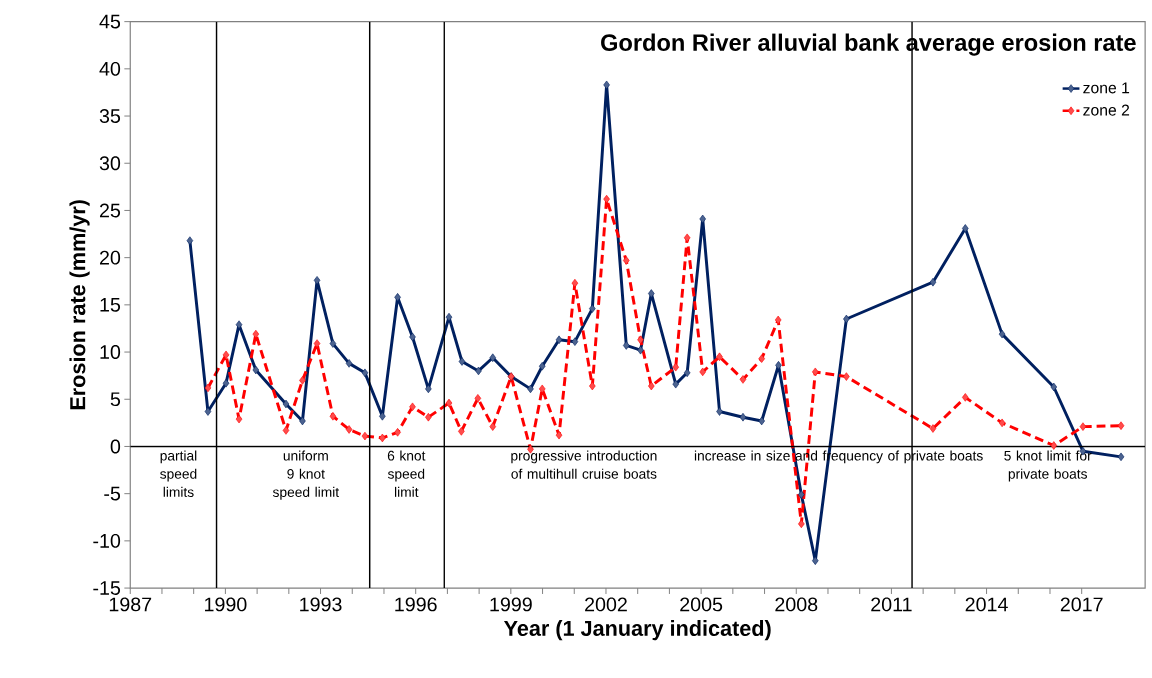  I want to click on x-tick-label: 2002, so click(606, 604).